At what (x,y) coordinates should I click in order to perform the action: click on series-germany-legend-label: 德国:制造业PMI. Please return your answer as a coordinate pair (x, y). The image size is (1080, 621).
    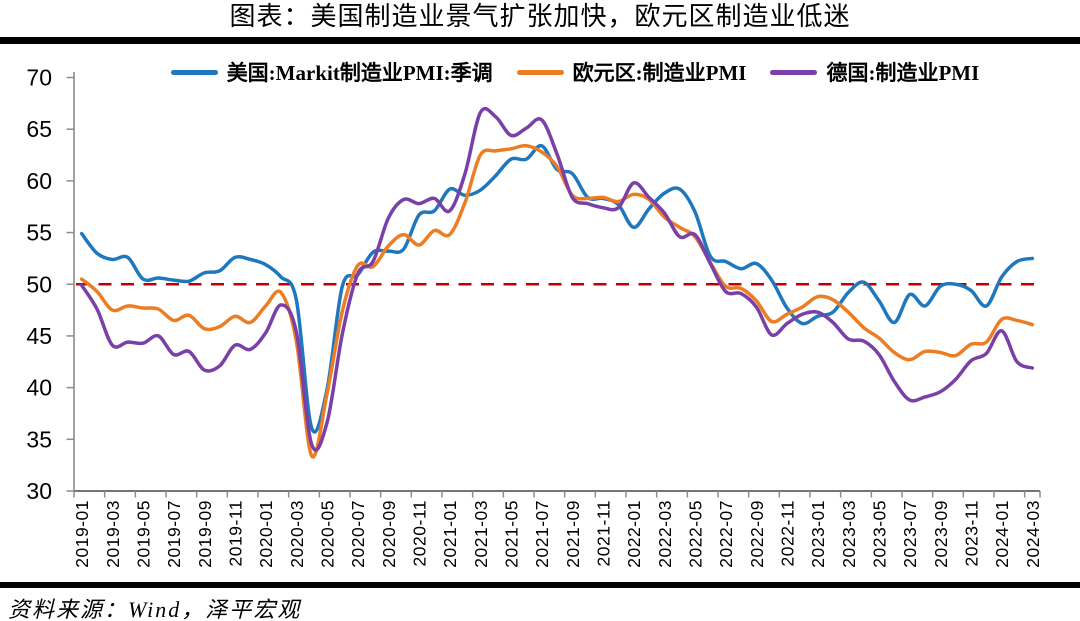
    Looking at the image, I should click on (903, 73).